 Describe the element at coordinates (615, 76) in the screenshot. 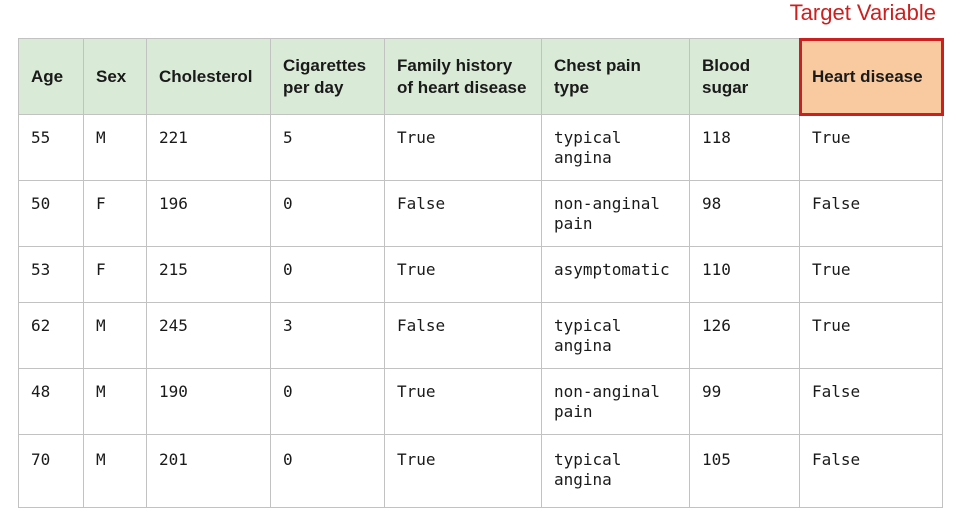

I see `header-chest-pain: Chest pain type` at that location.